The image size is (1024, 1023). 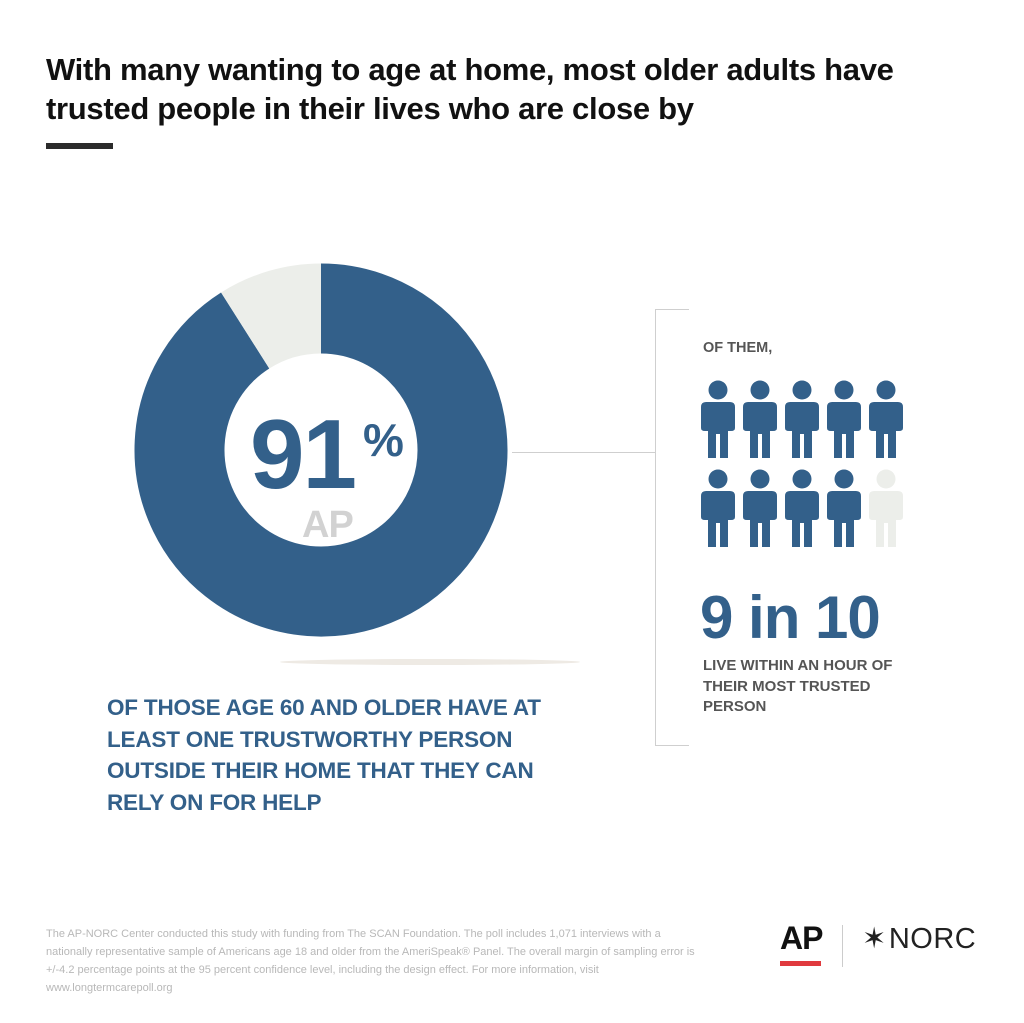 What do you see at coordinates (874, 939) in the screenshot?
I see `norc-star-icon: ✶` at bounding box center [874, 939].